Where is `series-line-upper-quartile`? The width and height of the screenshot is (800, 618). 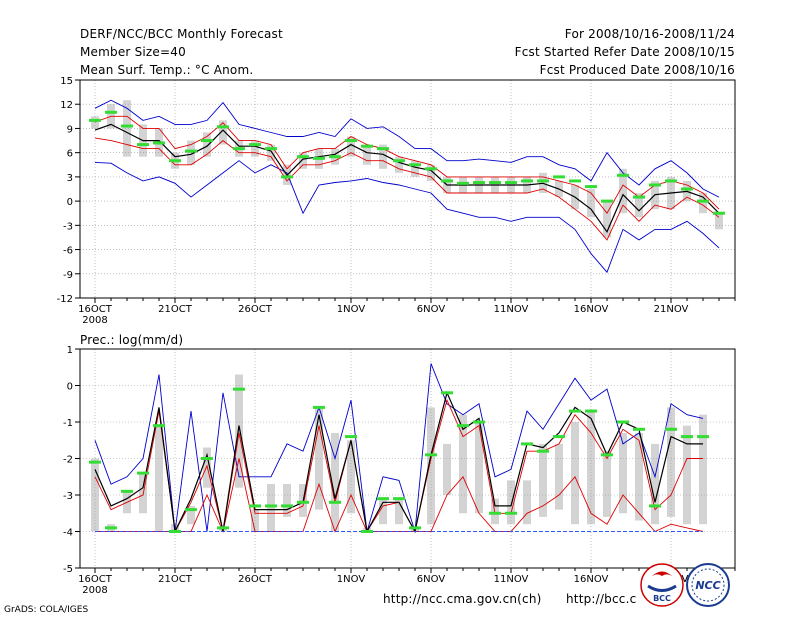 series-line-upper-quartile is located at coordinates (407, 165).